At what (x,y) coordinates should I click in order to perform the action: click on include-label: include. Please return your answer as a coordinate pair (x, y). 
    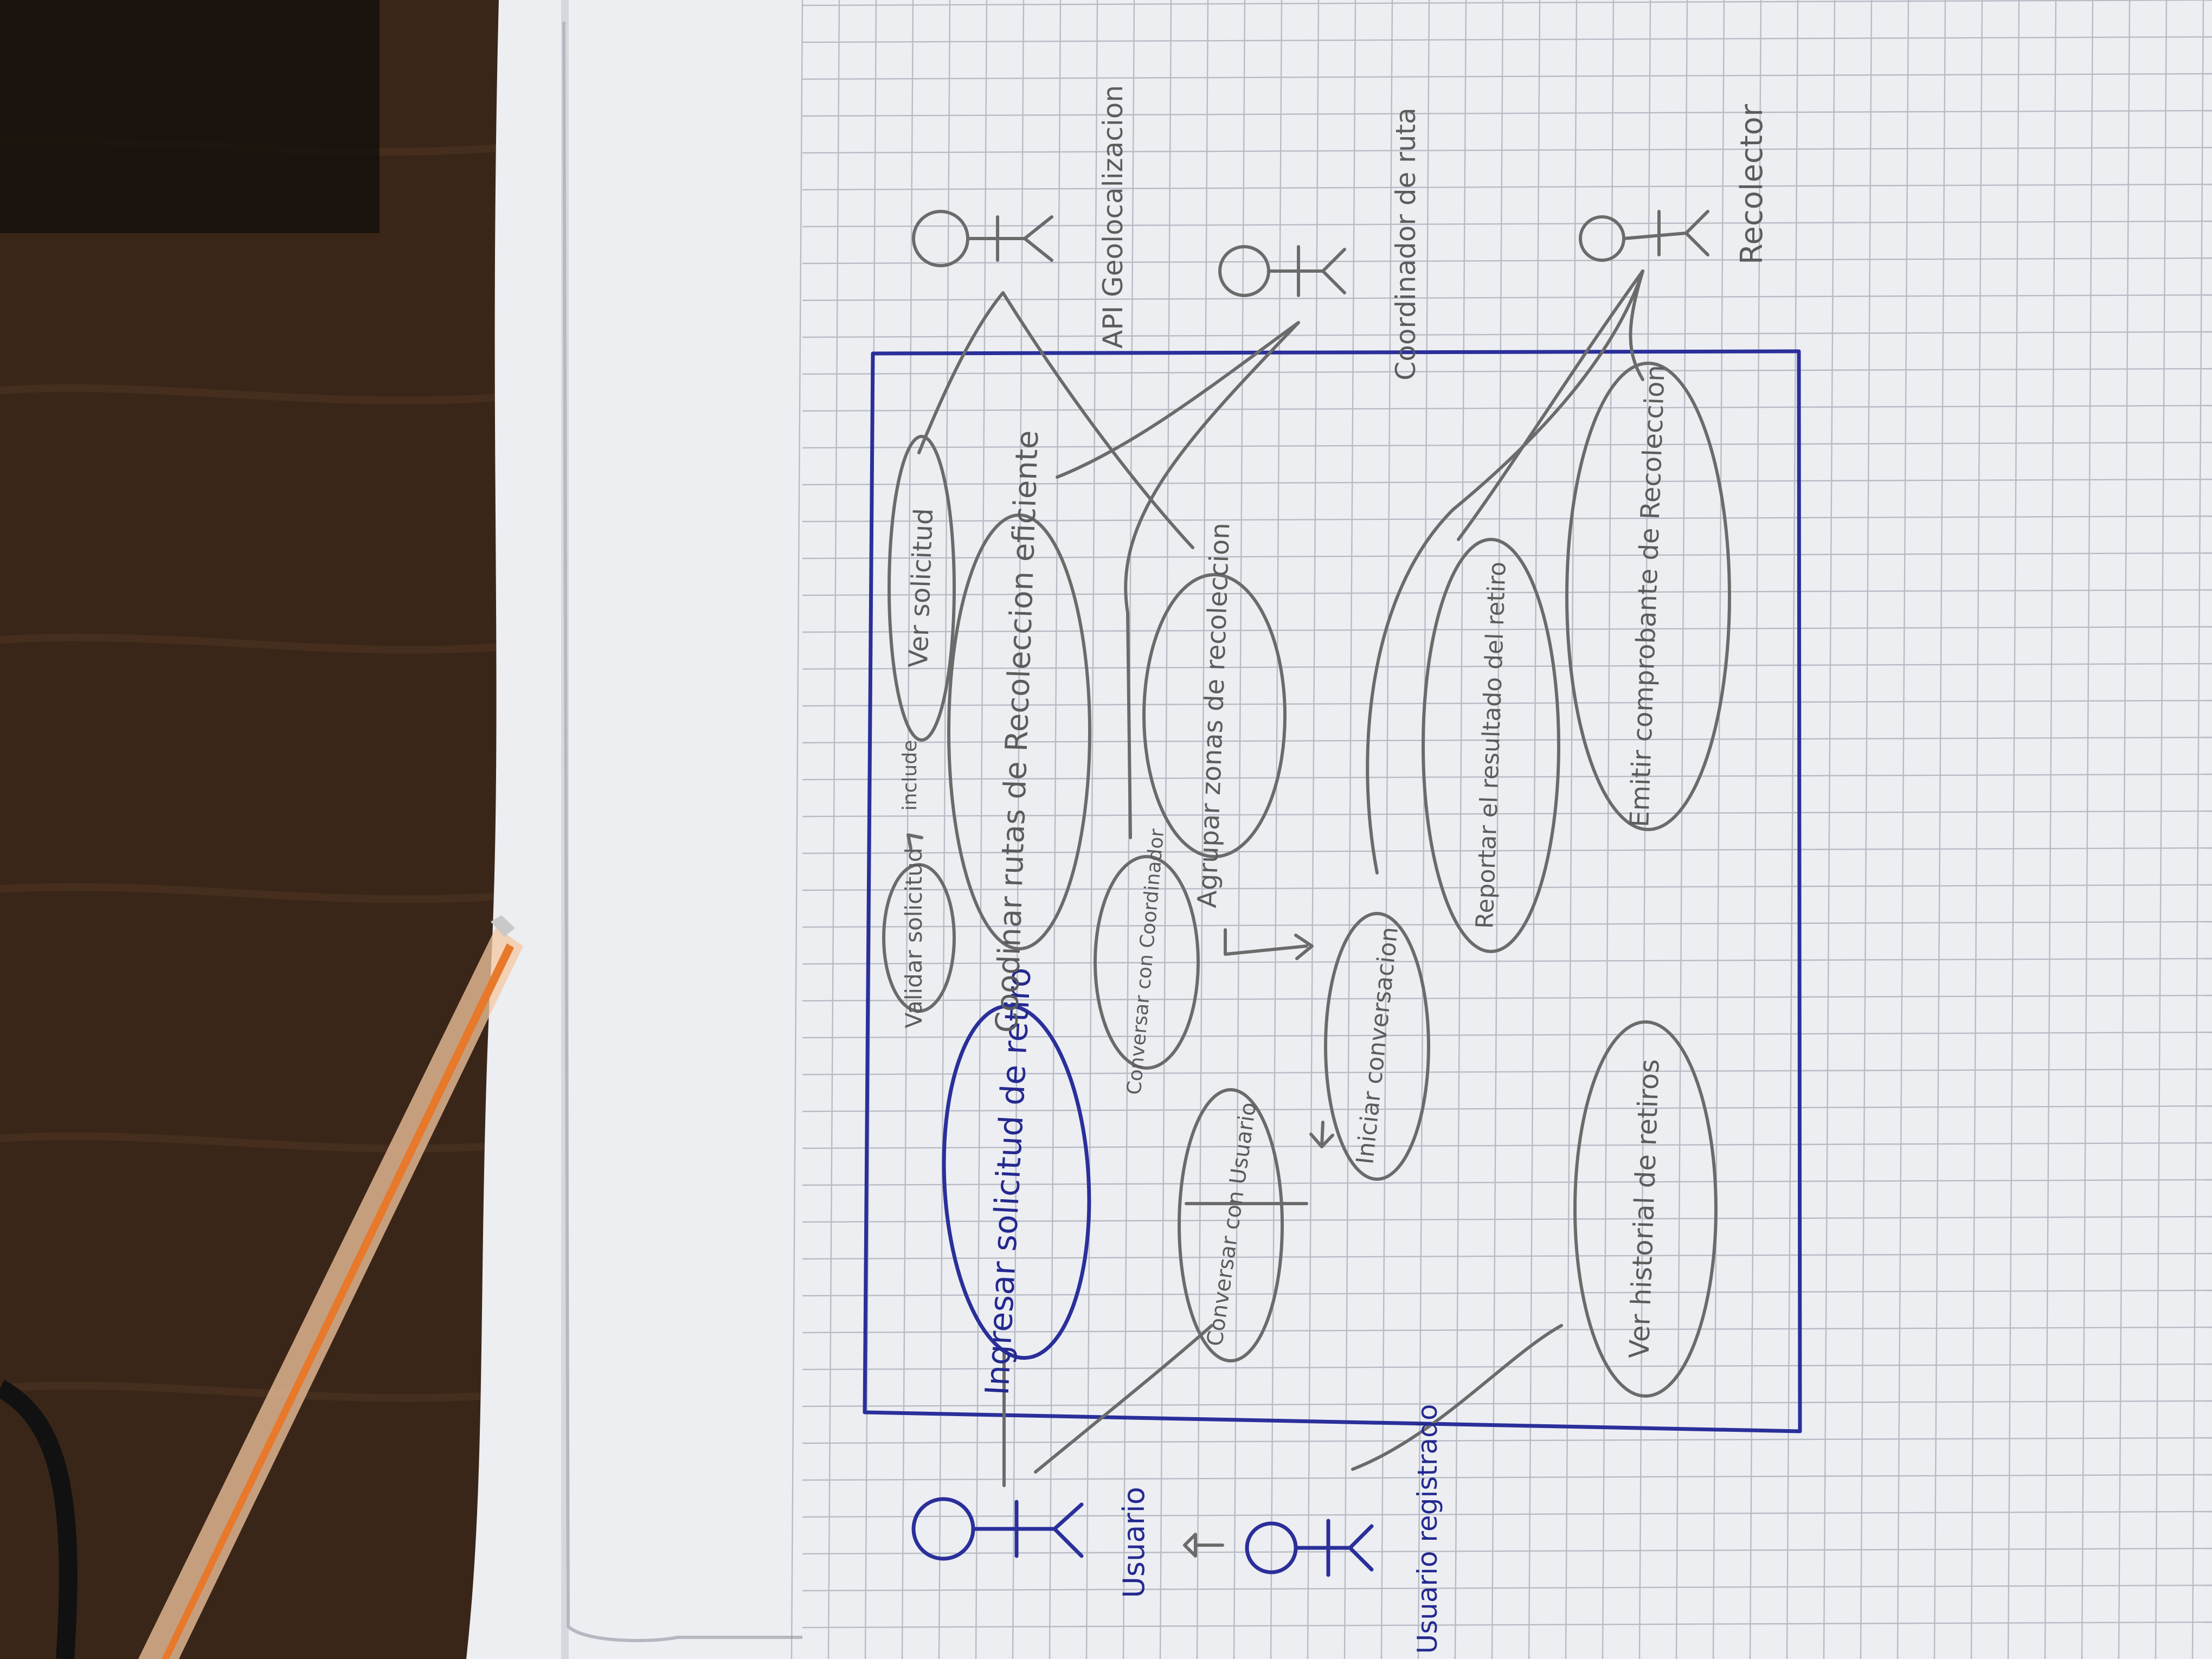
    Looking at the image, I should click on (910, 775).